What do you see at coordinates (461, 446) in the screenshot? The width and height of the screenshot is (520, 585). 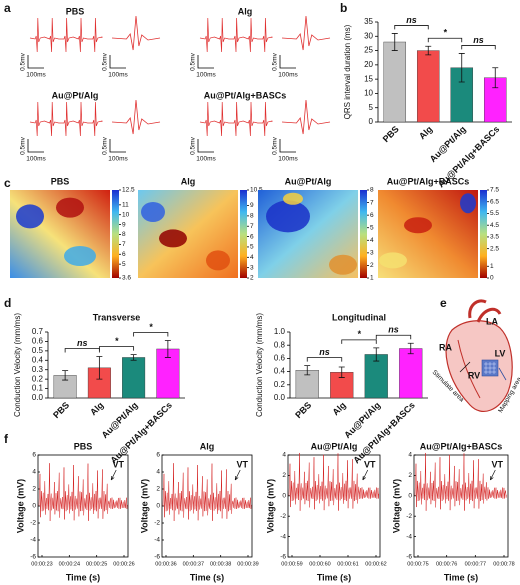 I see `chart-title: Au@Pt/Alg+BASCs` at bounding box center [461, 446].